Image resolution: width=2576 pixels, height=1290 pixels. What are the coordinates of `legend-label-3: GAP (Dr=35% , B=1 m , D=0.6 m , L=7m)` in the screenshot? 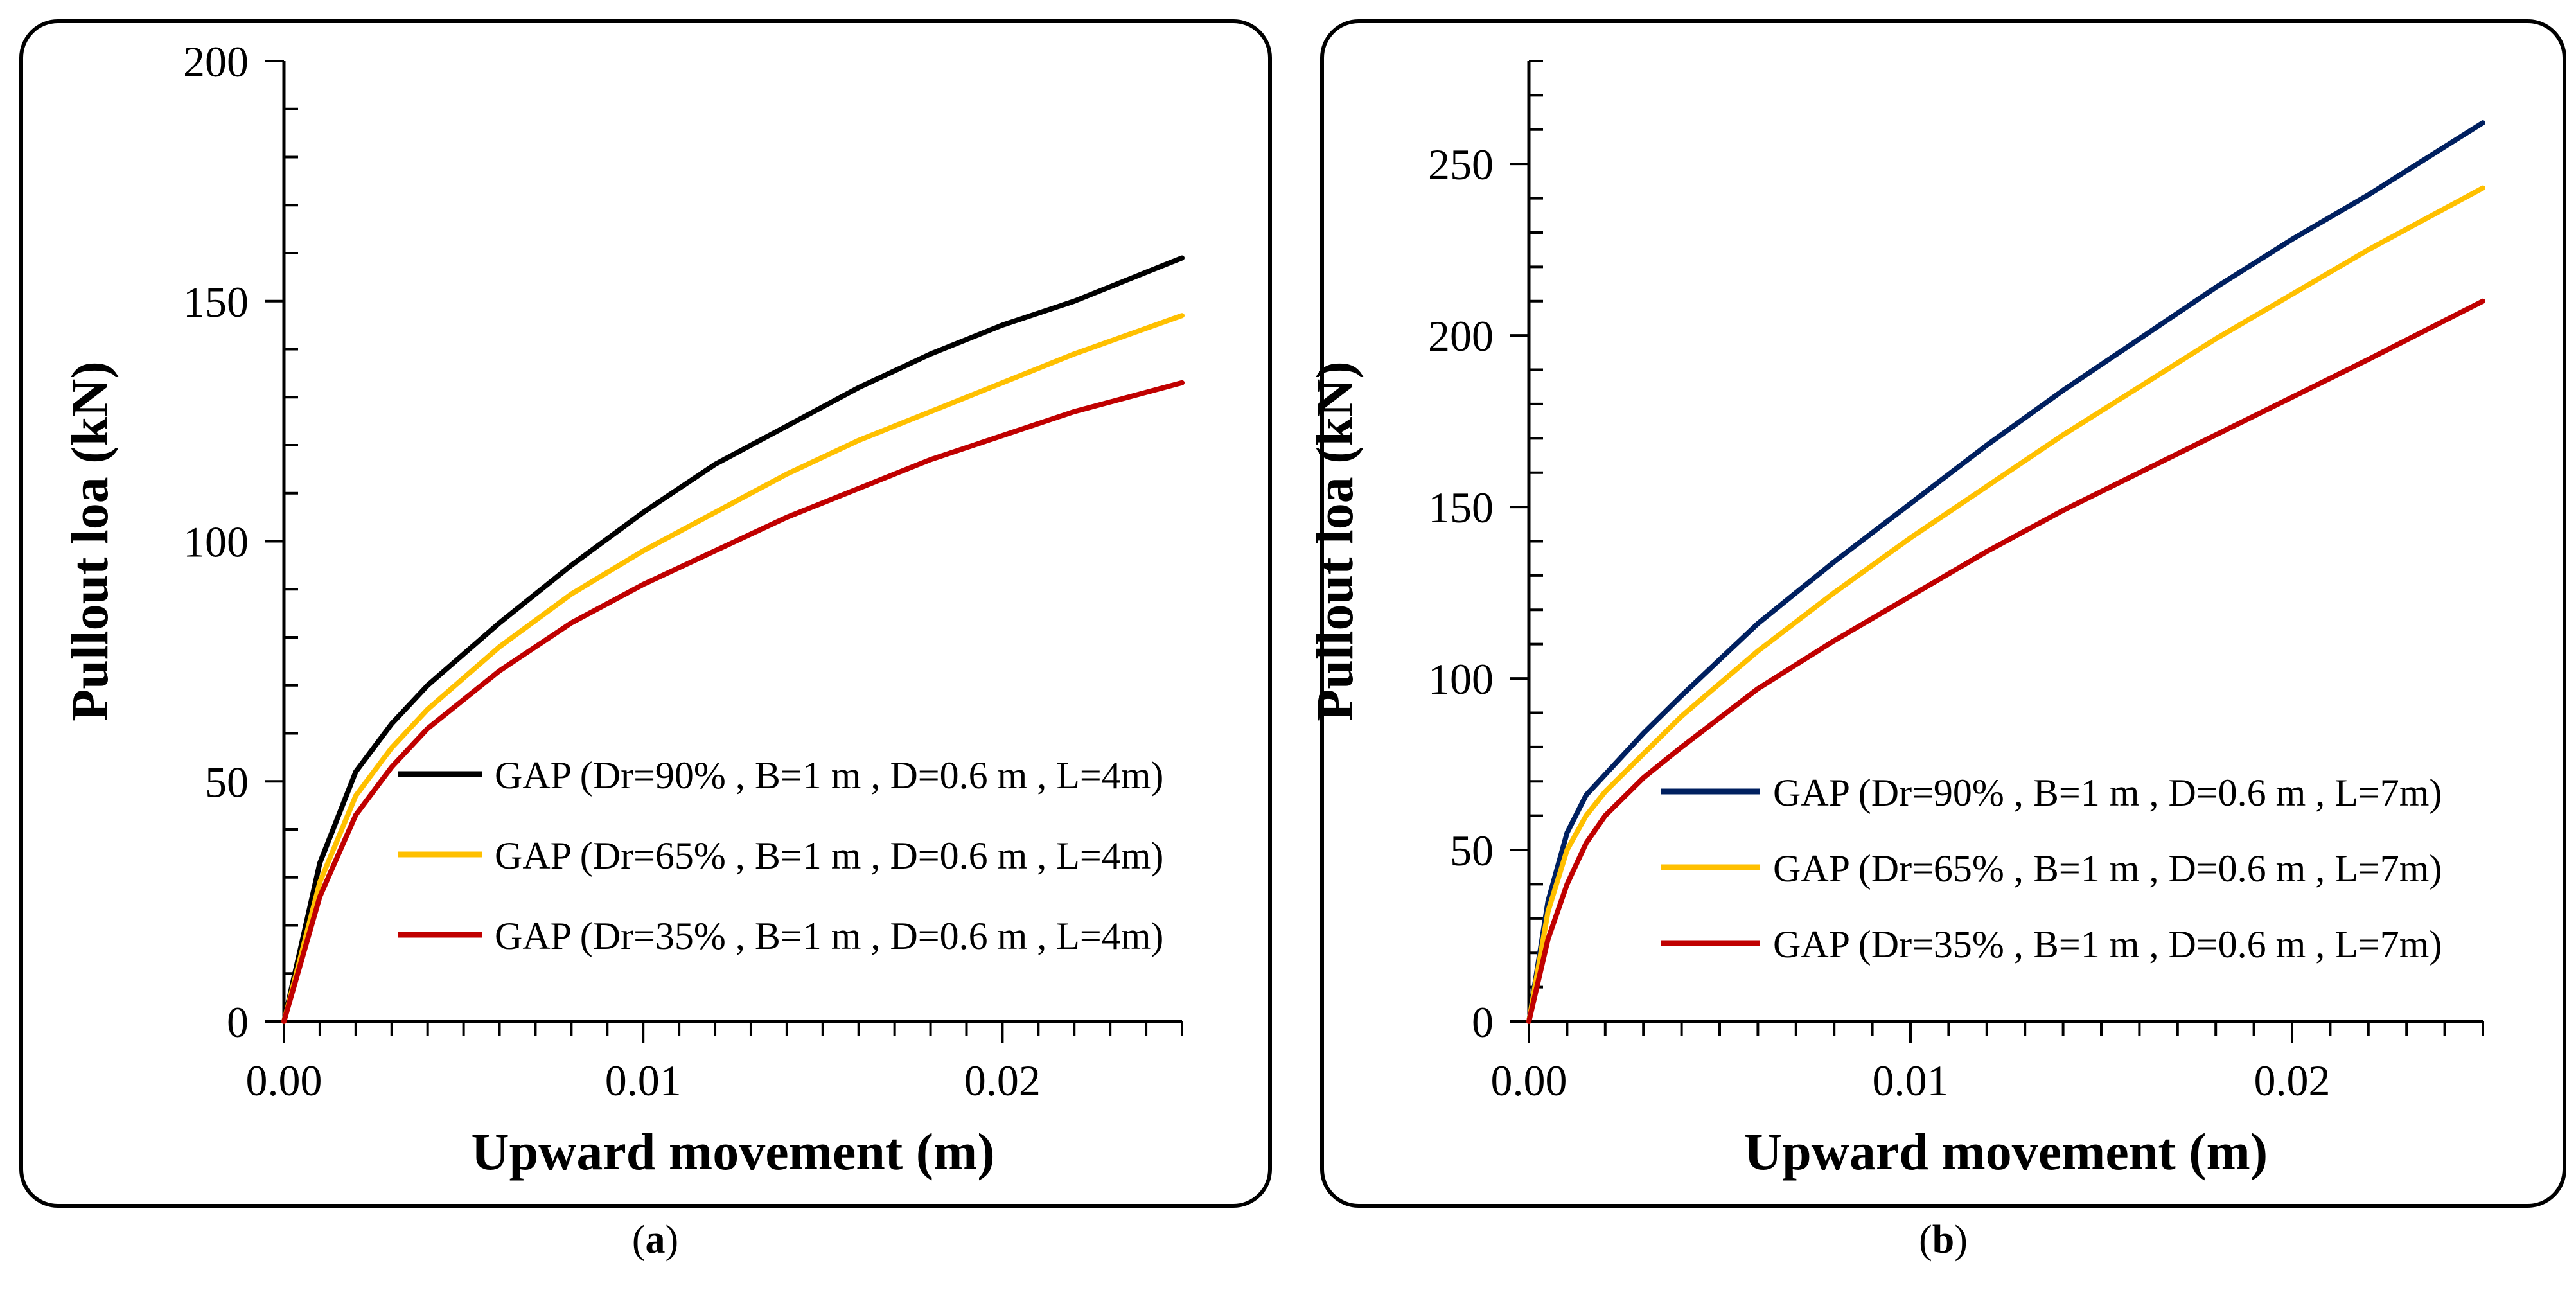 It's located at (2107, 944).